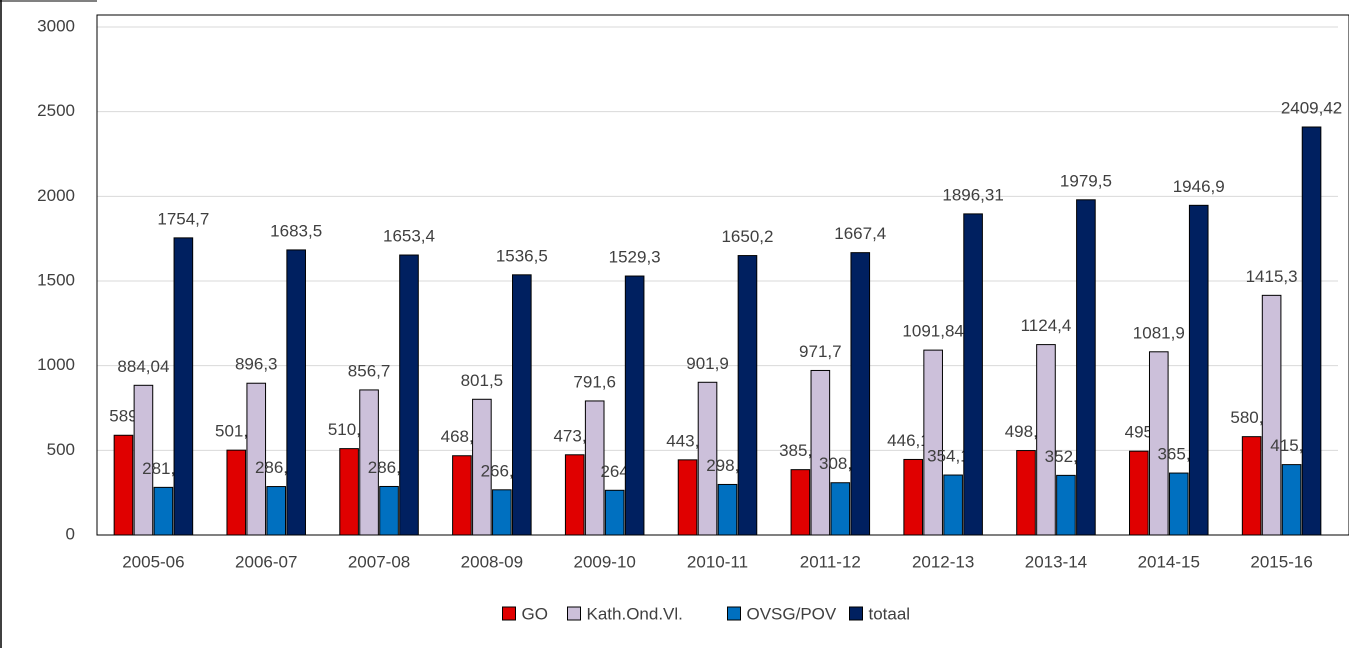  I want to click on legend-label: Kath.Ond.Vl., so click(635, 613).